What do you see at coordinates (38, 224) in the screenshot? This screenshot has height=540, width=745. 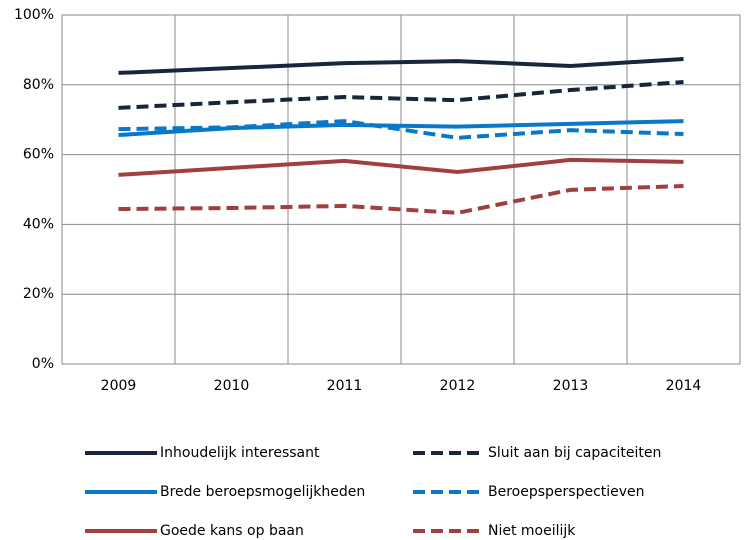 I see `y-tick-label: 40%` at bounding box center [38, 224].